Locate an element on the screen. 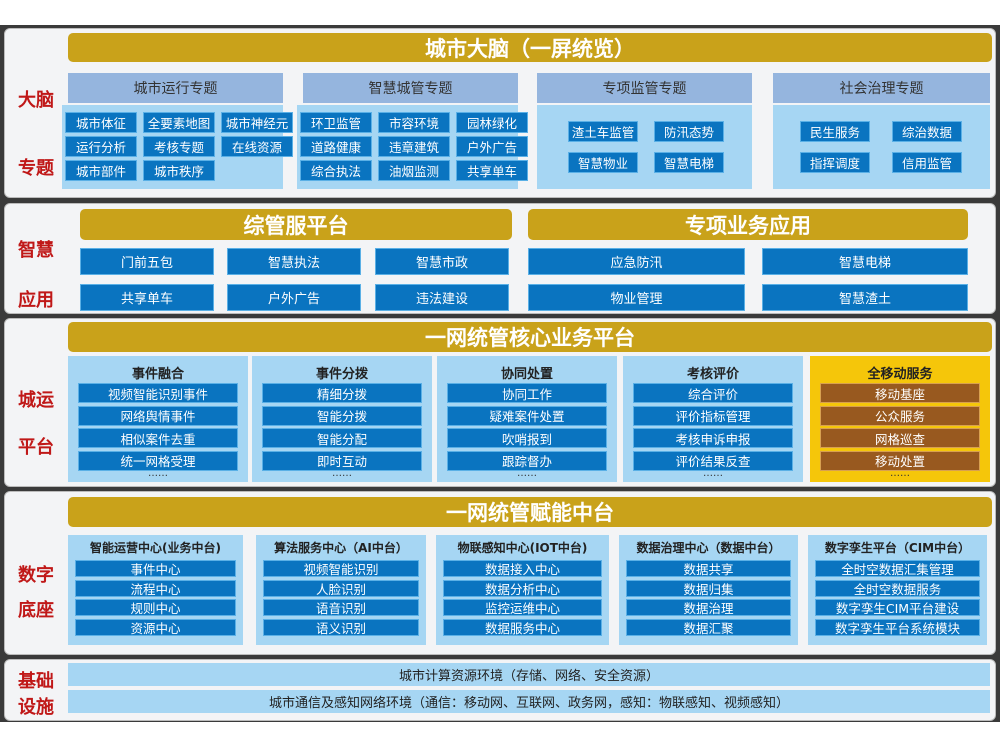 This screenshot has height=750, width=1000. section-label: 城运 is located at coordinates (36, 400).